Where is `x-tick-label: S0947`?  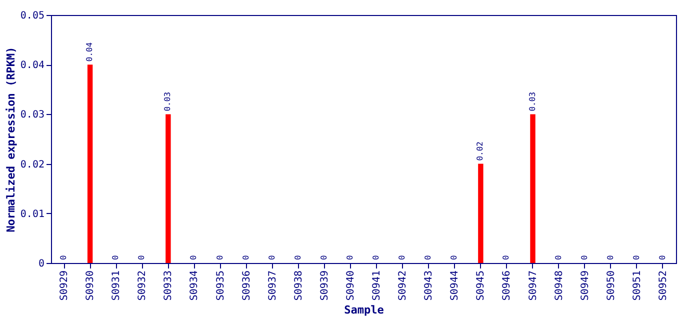 x-tick-label: S0947 is located at coordinates (533, 285).